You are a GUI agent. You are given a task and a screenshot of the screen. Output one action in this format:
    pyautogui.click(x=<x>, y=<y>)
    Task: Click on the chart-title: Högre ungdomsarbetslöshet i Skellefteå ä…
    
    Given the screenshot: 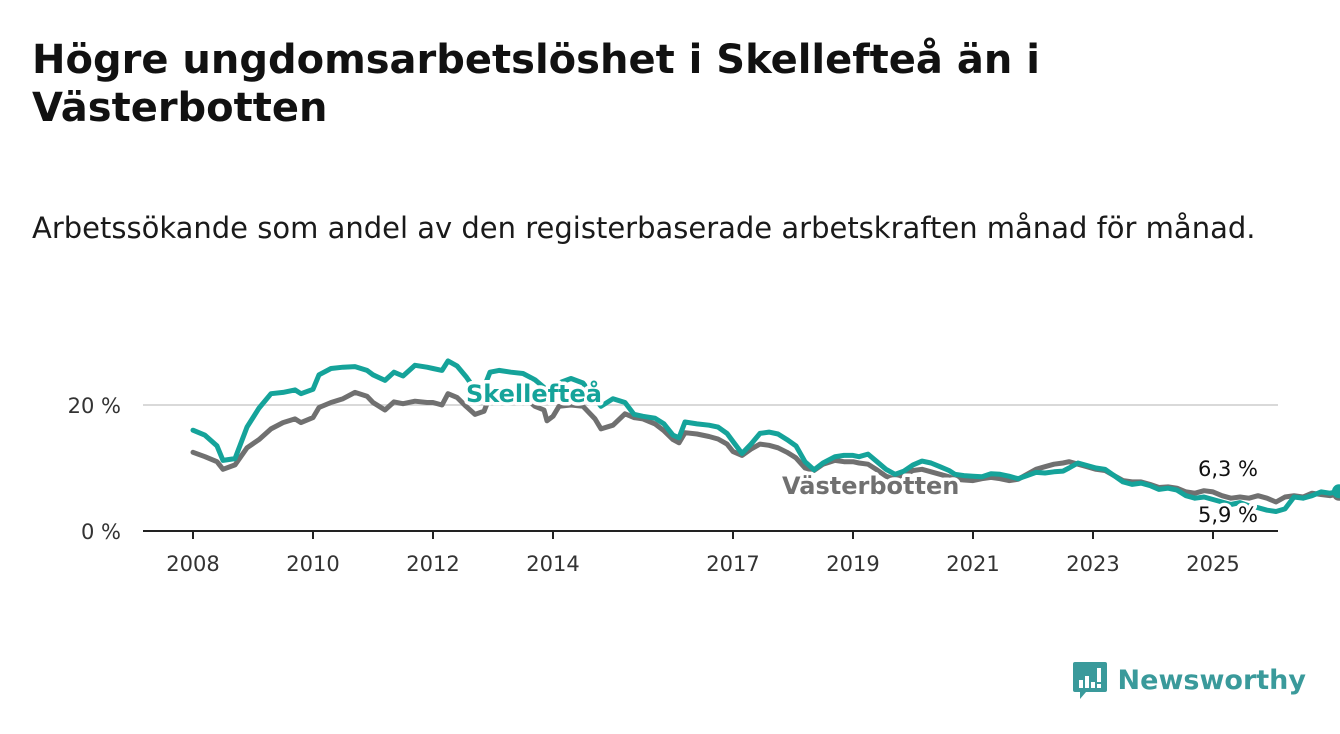 What is the action you would take?
    pyautogui.click(x=536, y=84)
    